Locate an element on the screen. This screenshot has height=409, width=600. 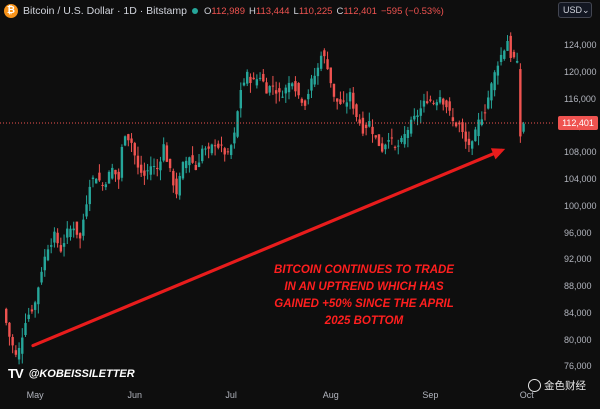
symbol-title: Bitcoin / U.S. Dollar · 1D · Bitstamp is located at coordinates (105, 11).